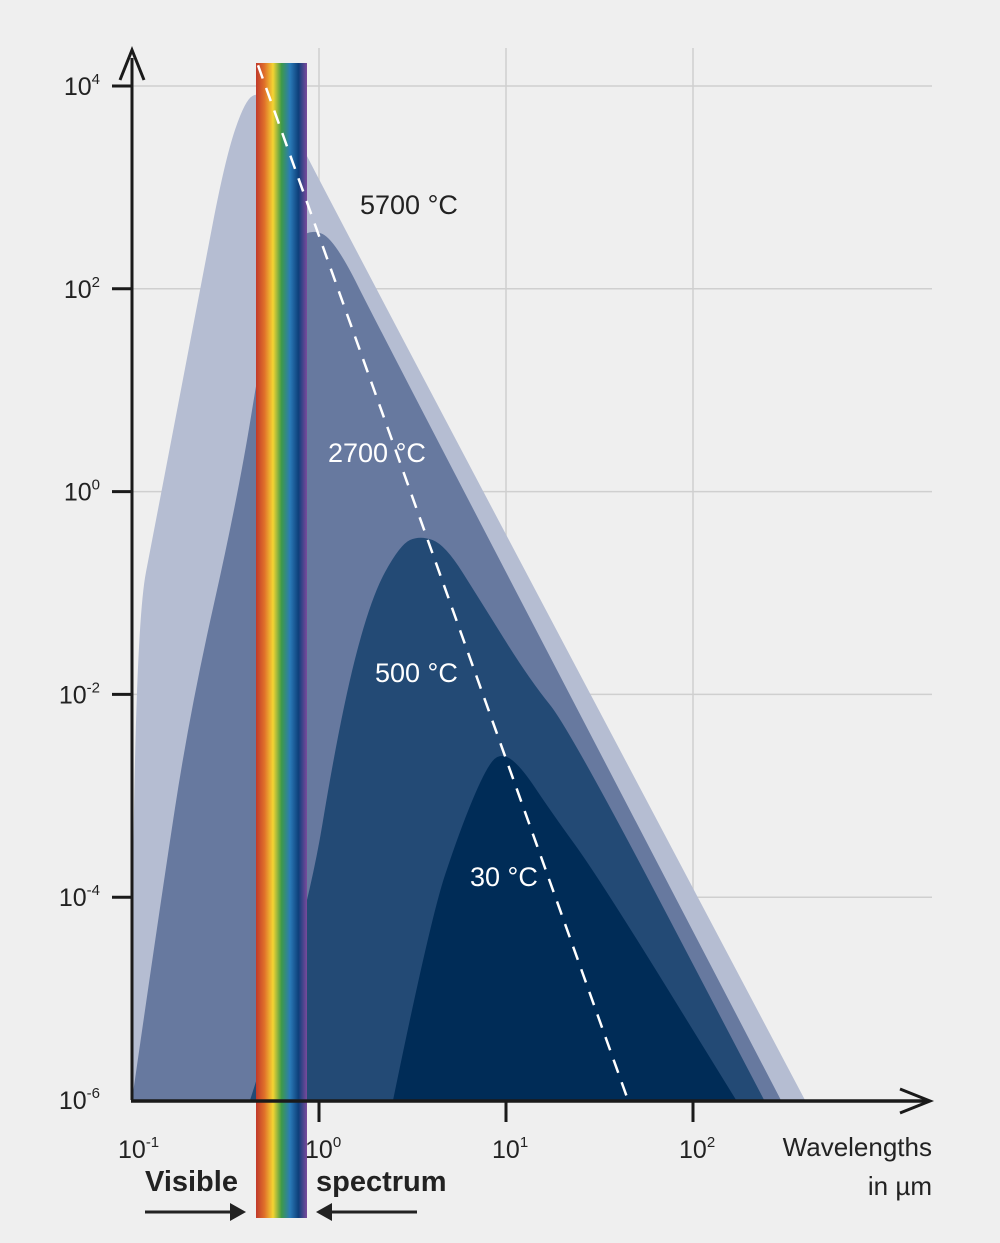  I want to click on x-axis-title-line1: Wavelengths, so click(857, 1147).